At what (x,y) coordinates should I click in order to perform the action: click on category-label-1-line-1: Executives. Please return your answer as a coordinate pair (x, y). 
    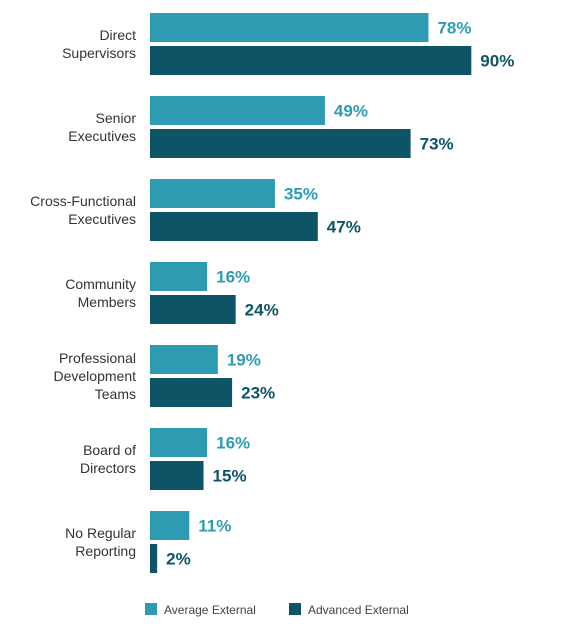
    Looking at the image, I should click on (102, 136).